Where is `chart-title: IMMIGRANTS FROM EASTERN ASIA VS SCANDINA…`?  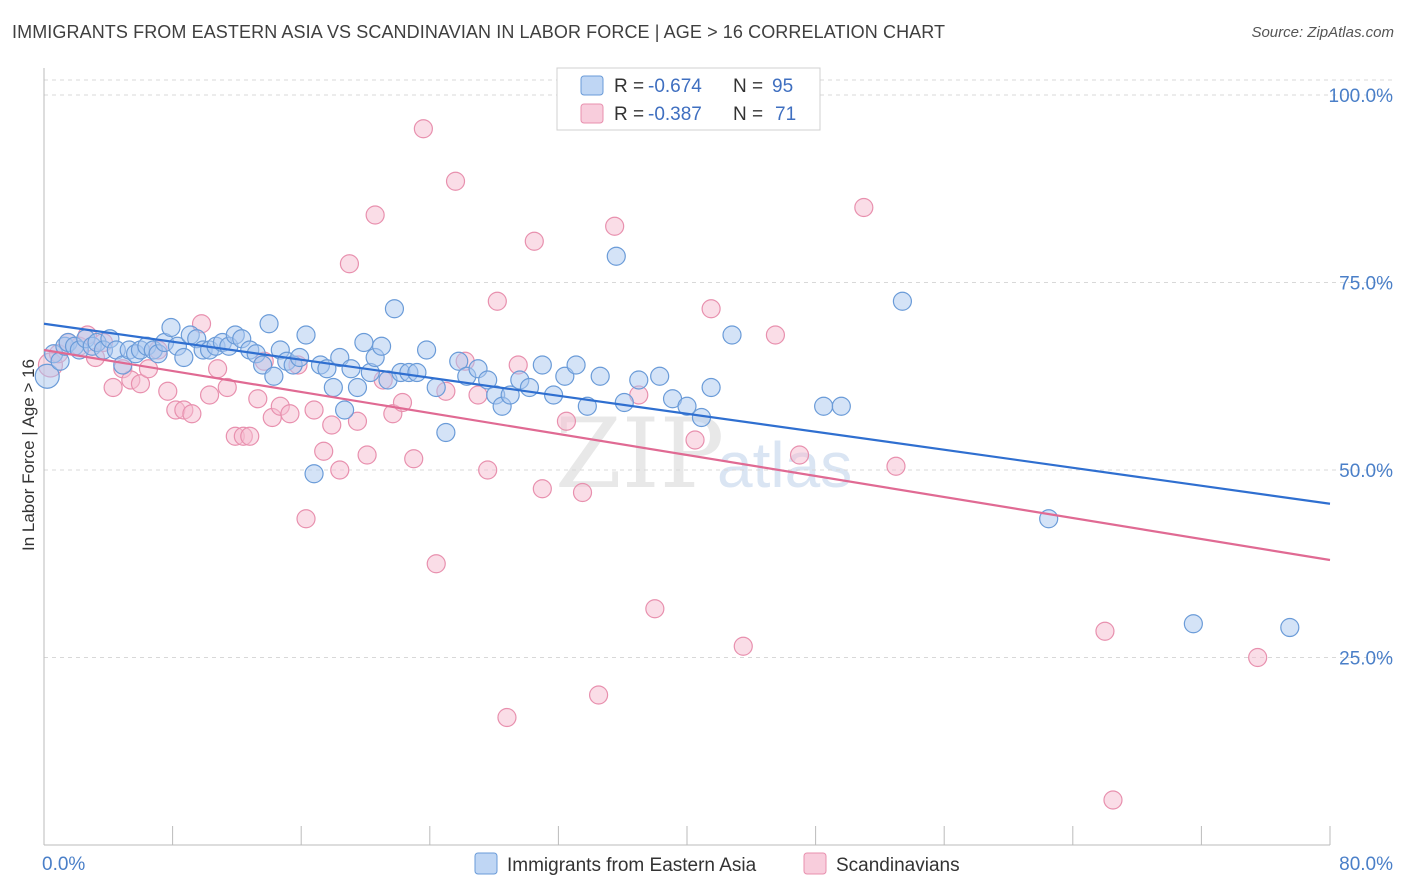
chart-title: IMMIGRANTS FROM EASTERN ASIA VS SCANDINA… is located at coordinates (479, 32).